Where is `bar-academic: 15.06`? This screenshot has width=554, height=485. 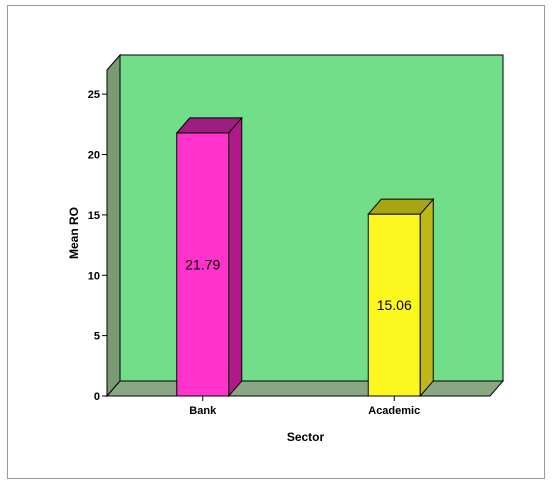
bar-academic: 15.06 is located at coordinates (401, 297).